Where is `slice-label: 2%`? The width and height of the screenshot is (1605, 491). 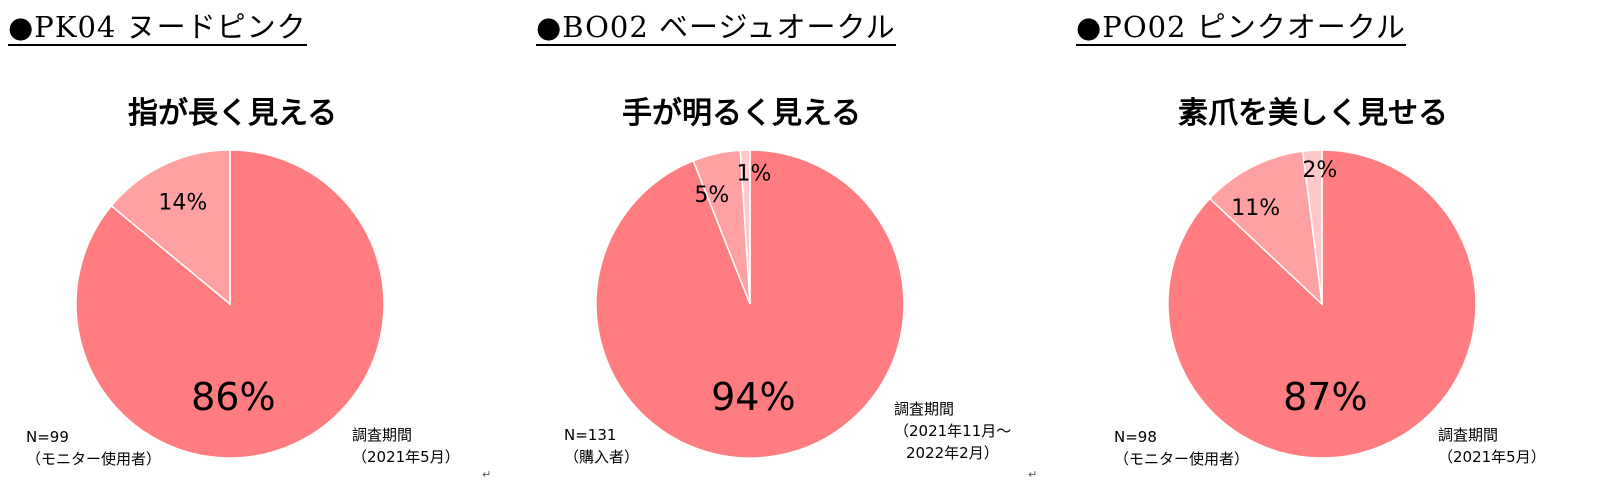 slice-label: 2% is located at coordinates (1319, 170).